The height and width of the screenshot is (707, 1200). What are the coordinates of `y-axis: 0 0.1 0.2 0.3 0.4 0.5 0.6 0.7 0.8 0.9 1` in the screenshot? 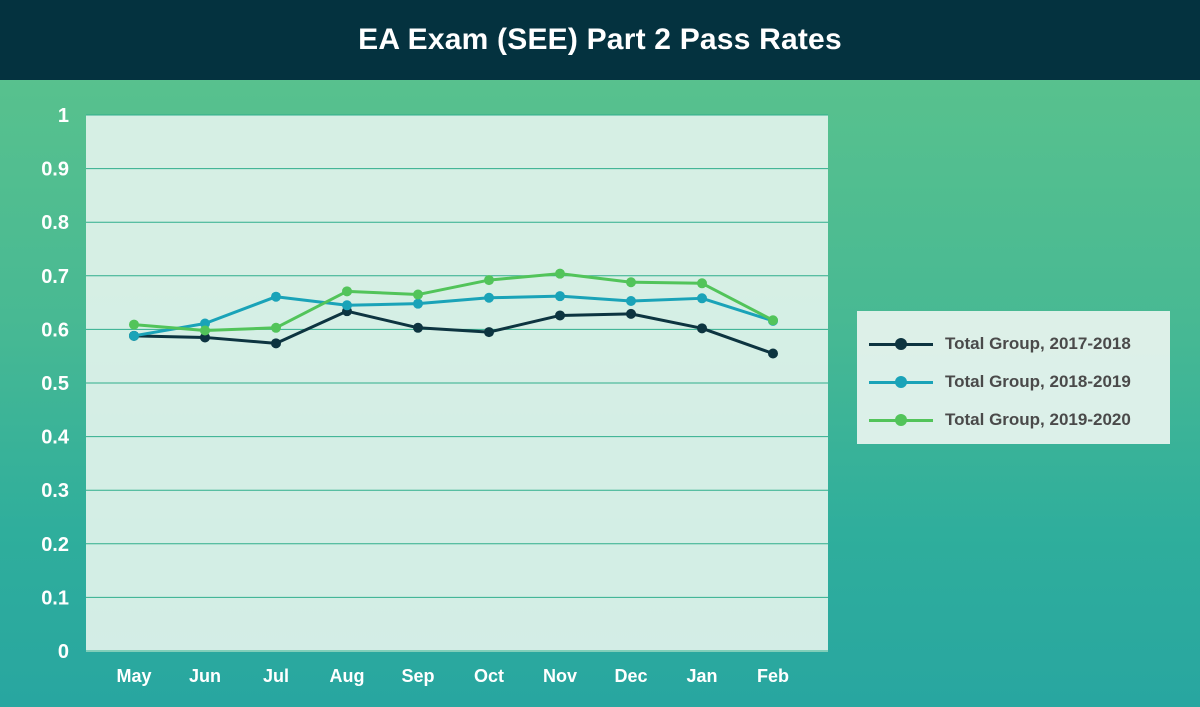 It's located at (55, 384).